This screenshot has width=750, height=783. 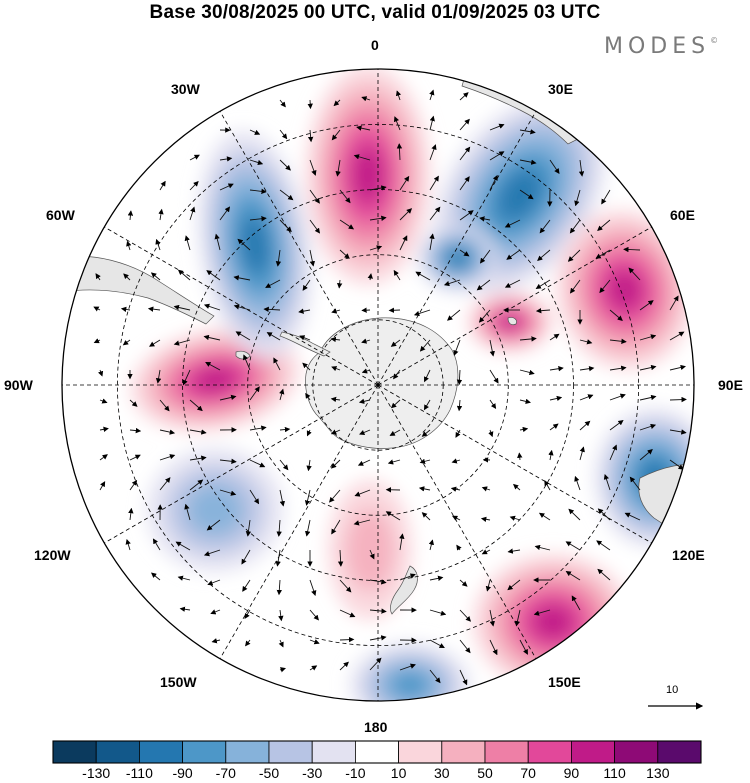 I want to click on lon-label-30w: 30W, so click(x=185, y=89).